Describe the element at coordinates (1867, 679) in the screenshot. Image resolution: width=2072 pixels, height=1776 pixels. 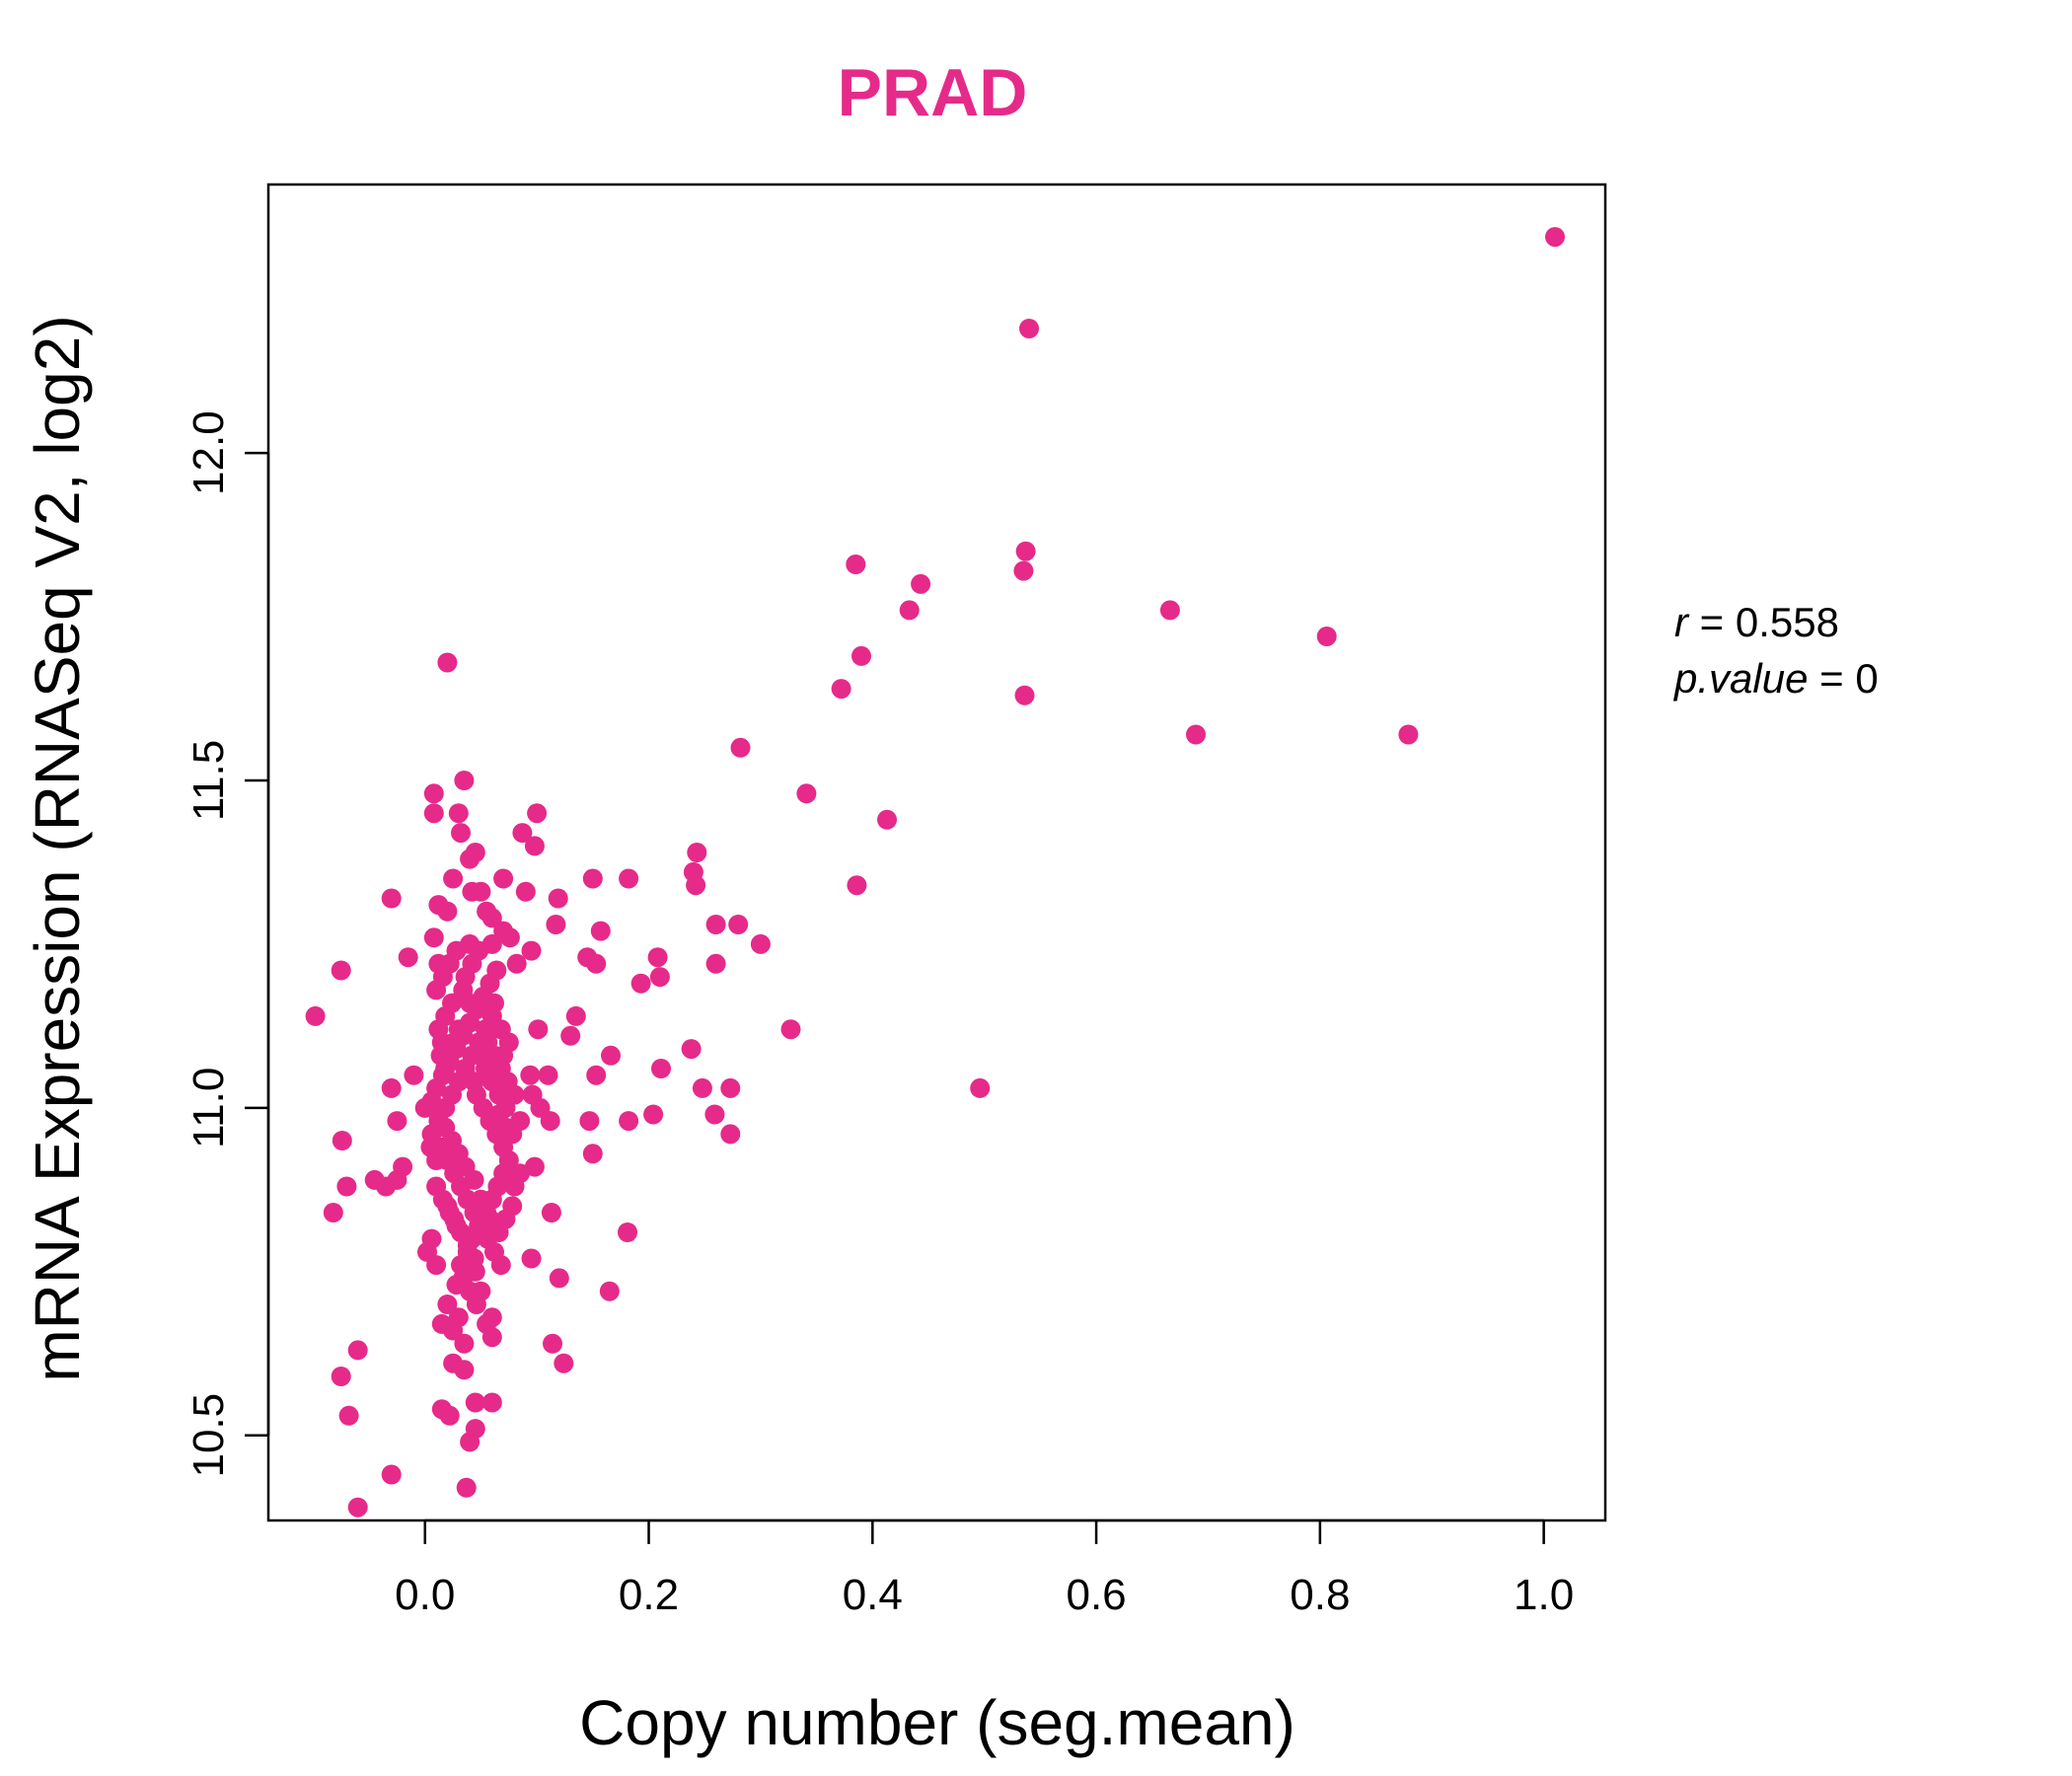
I see `p-value: 0` at that location.